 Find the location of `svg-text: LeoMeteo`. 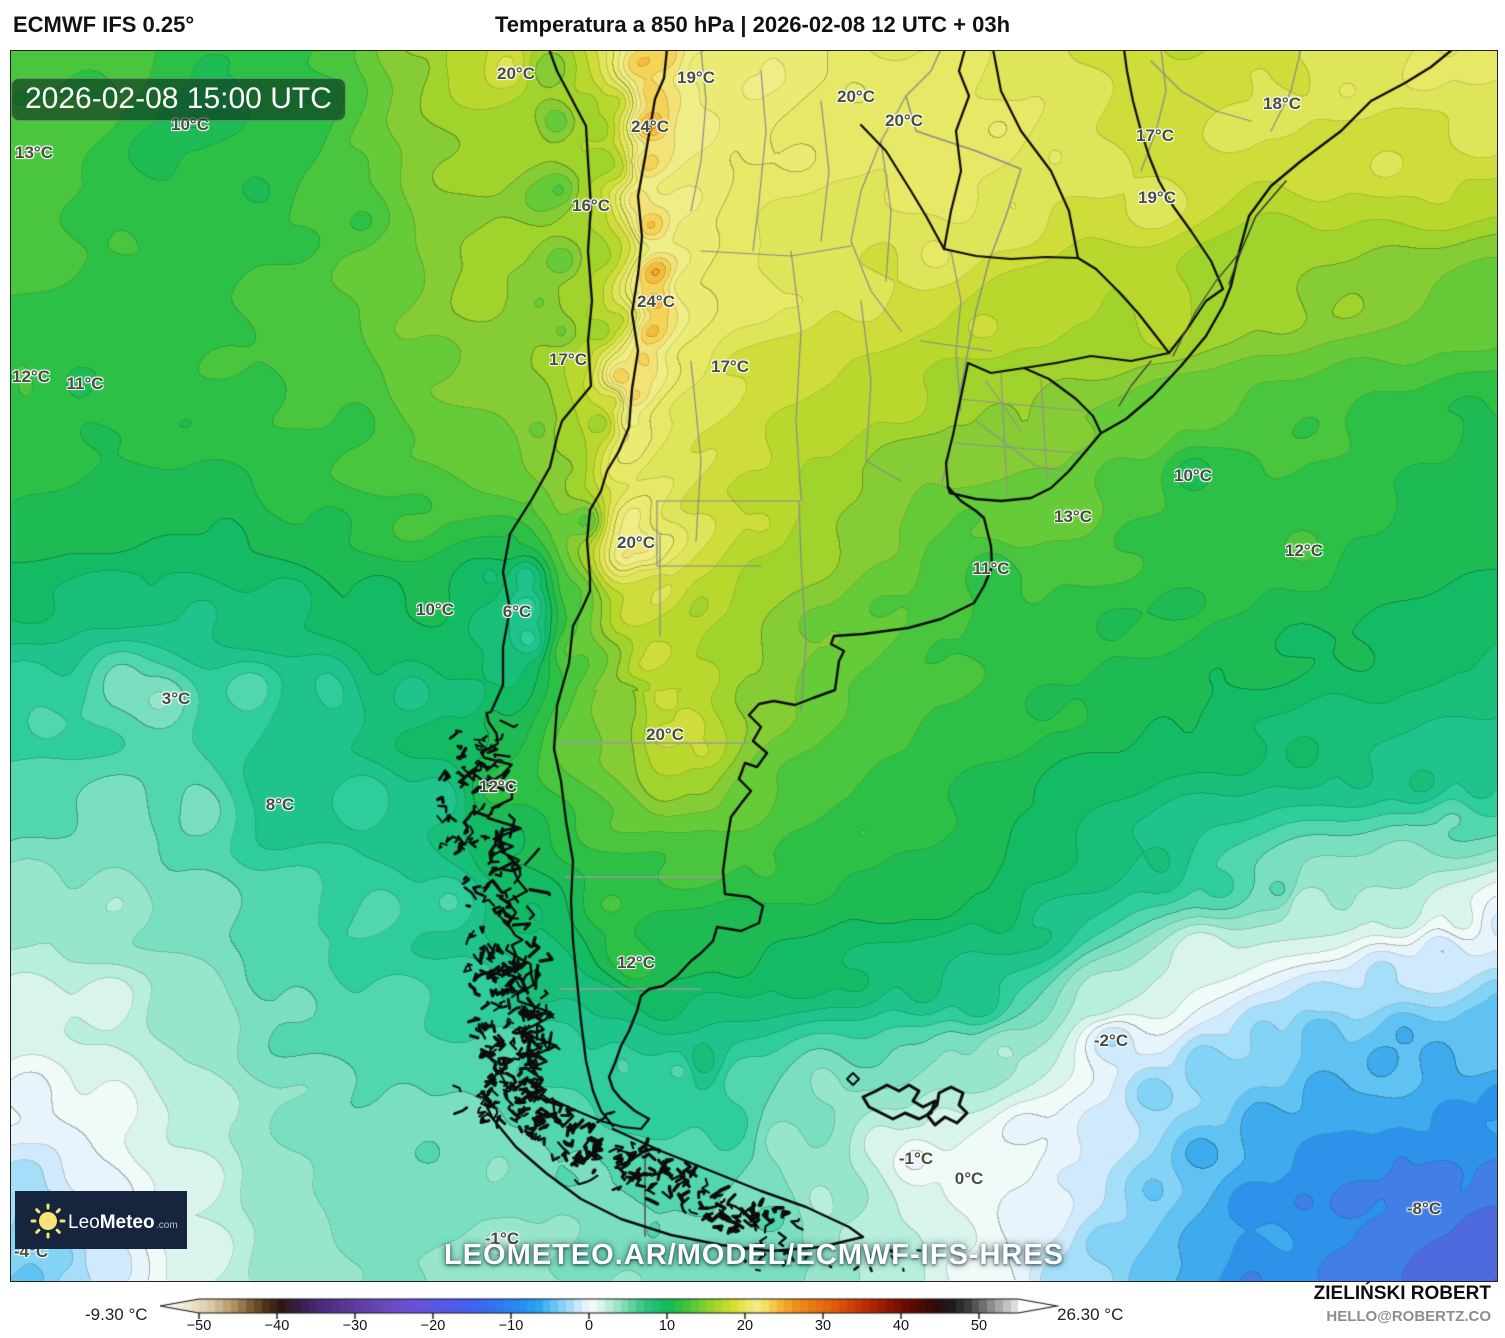

svg-text: LeoMeteo is located at coordinates (111, 1222).